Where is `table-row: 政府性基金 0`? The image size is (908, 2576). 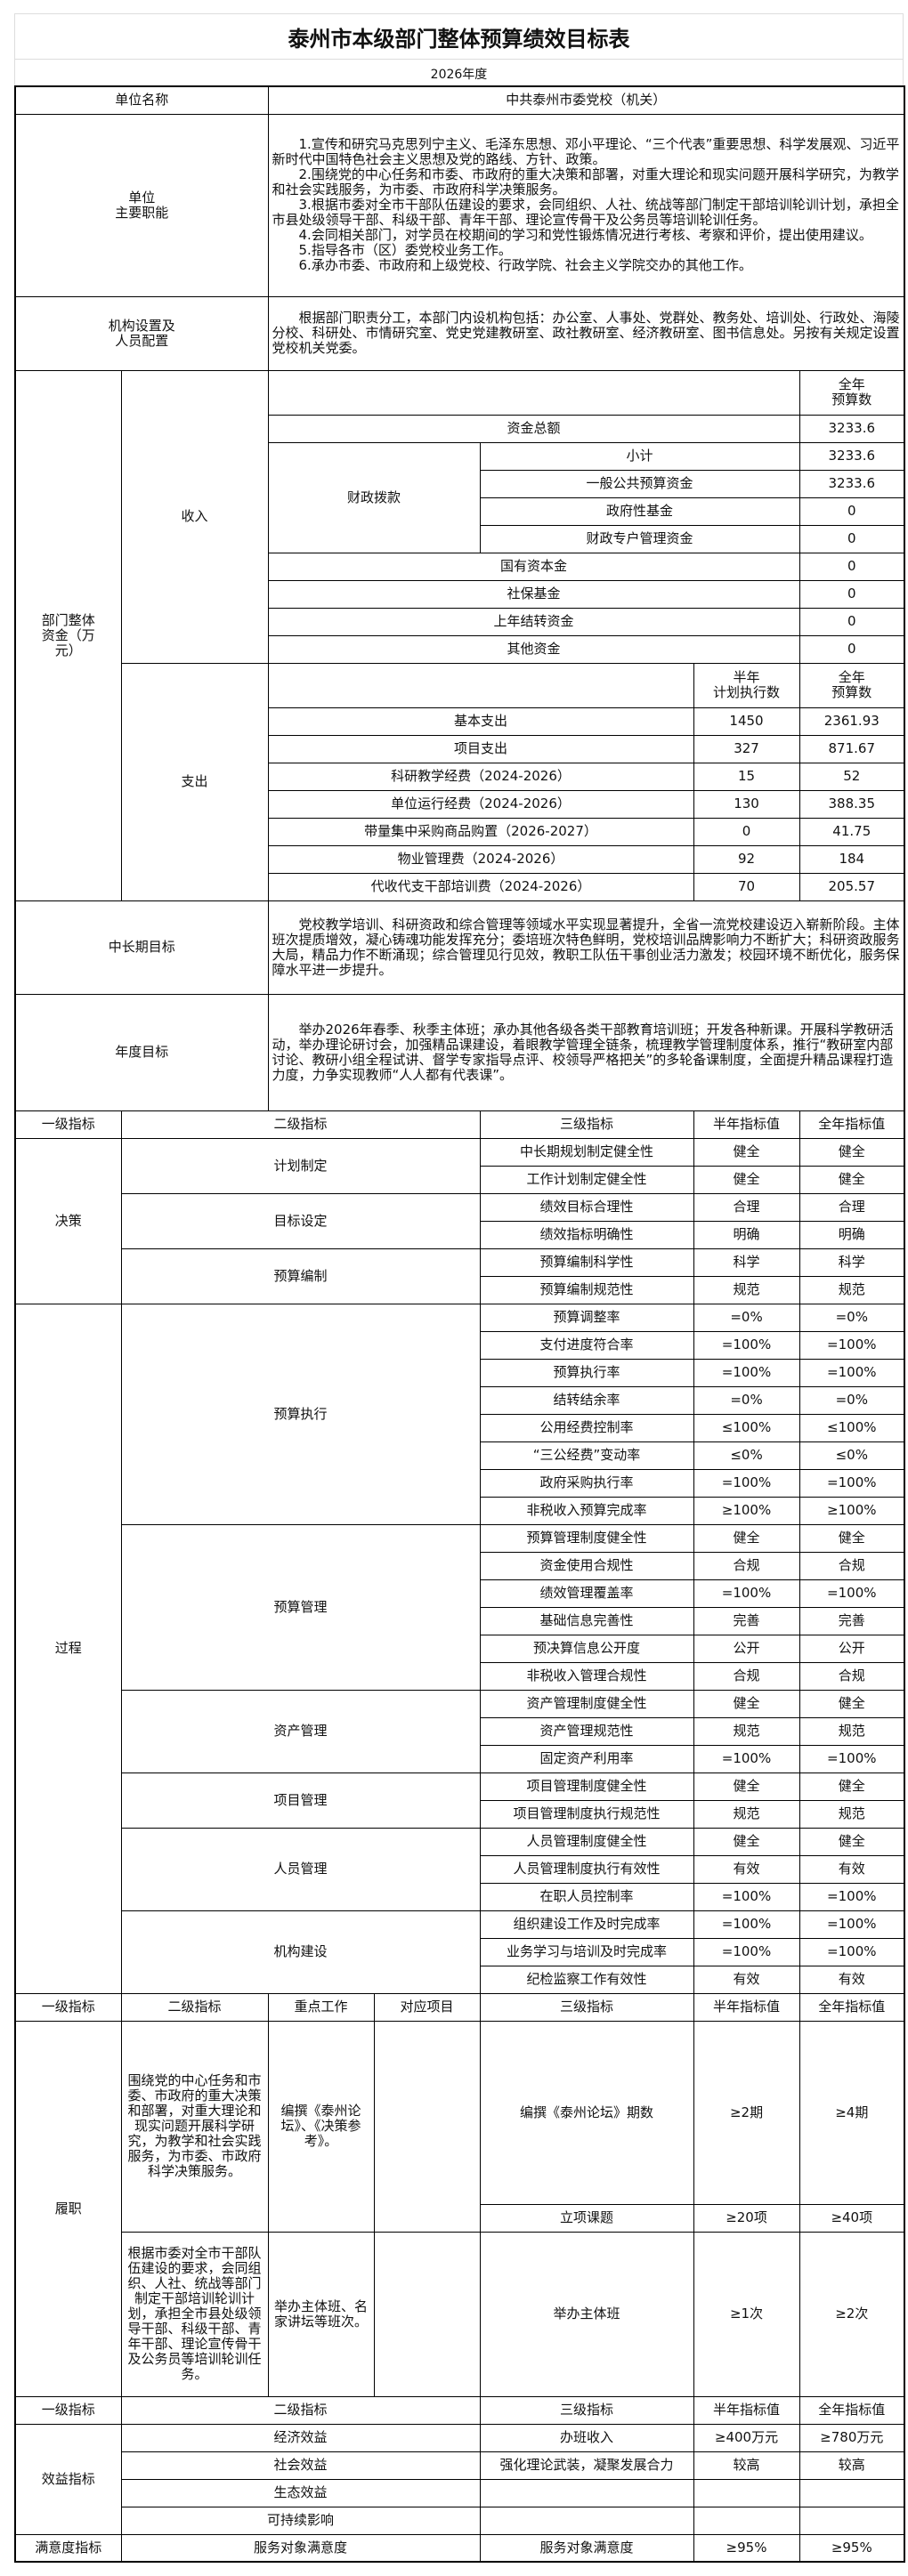
table-row: 政府性基金 0 is located at coordinates (460, 511).